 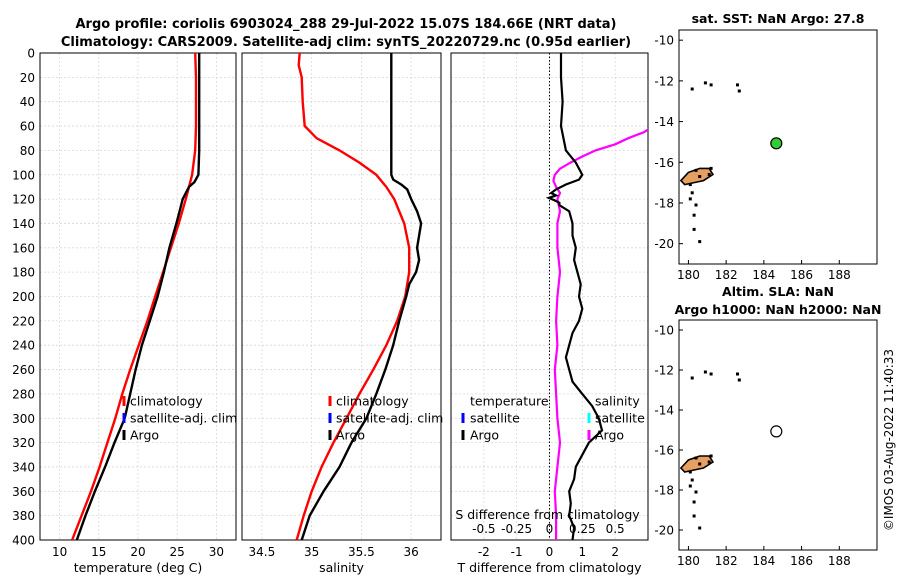 I want to click on sla_map-xtick-label: 188, so click(x=839, y=561).